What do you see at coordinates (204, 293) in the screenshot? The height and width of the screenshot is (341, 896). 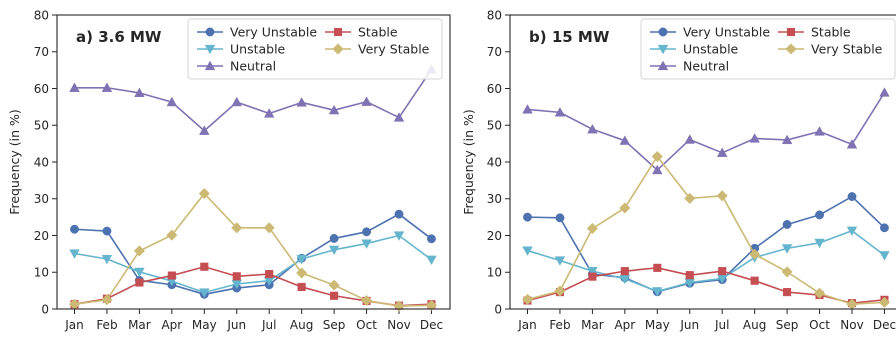 I see `panel-a-point-unstable-may` at bounding box center [204, 293].